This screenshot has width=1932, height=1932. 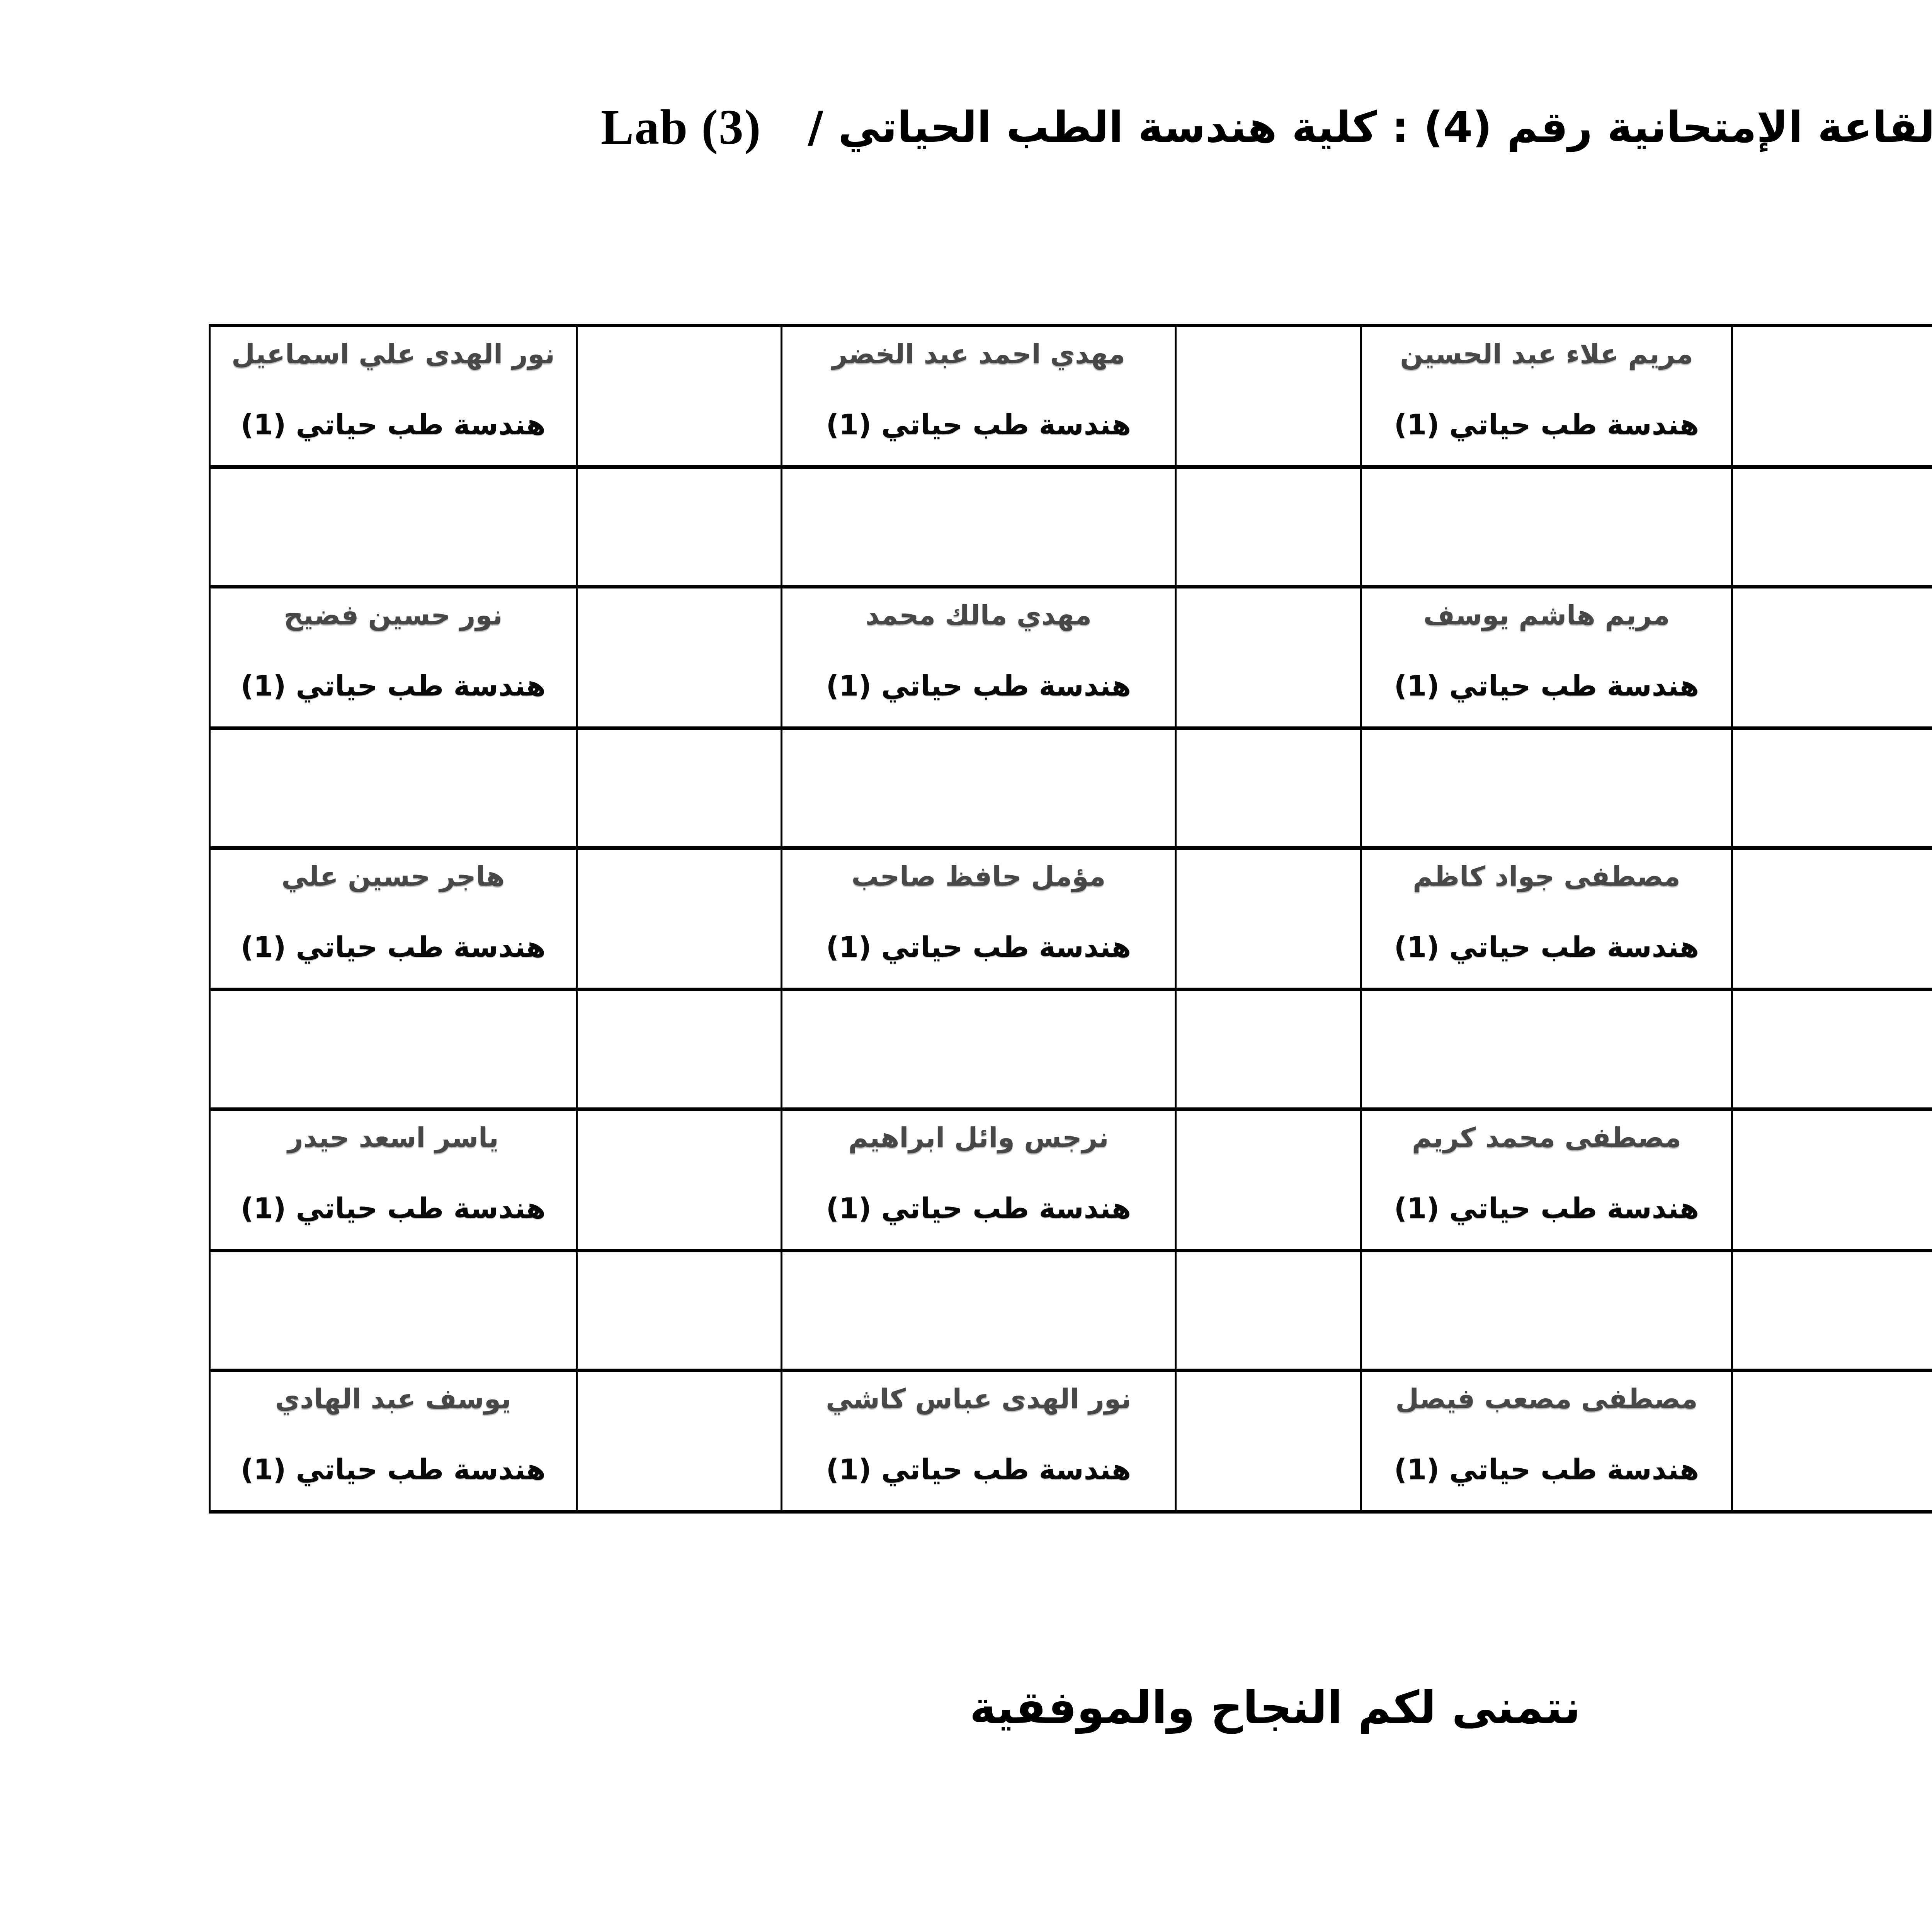 What do you see at coordinates (394, 615) in the screenshot?
I see `student-name: نور حسين فضيح` at bounding box center [394, 615].